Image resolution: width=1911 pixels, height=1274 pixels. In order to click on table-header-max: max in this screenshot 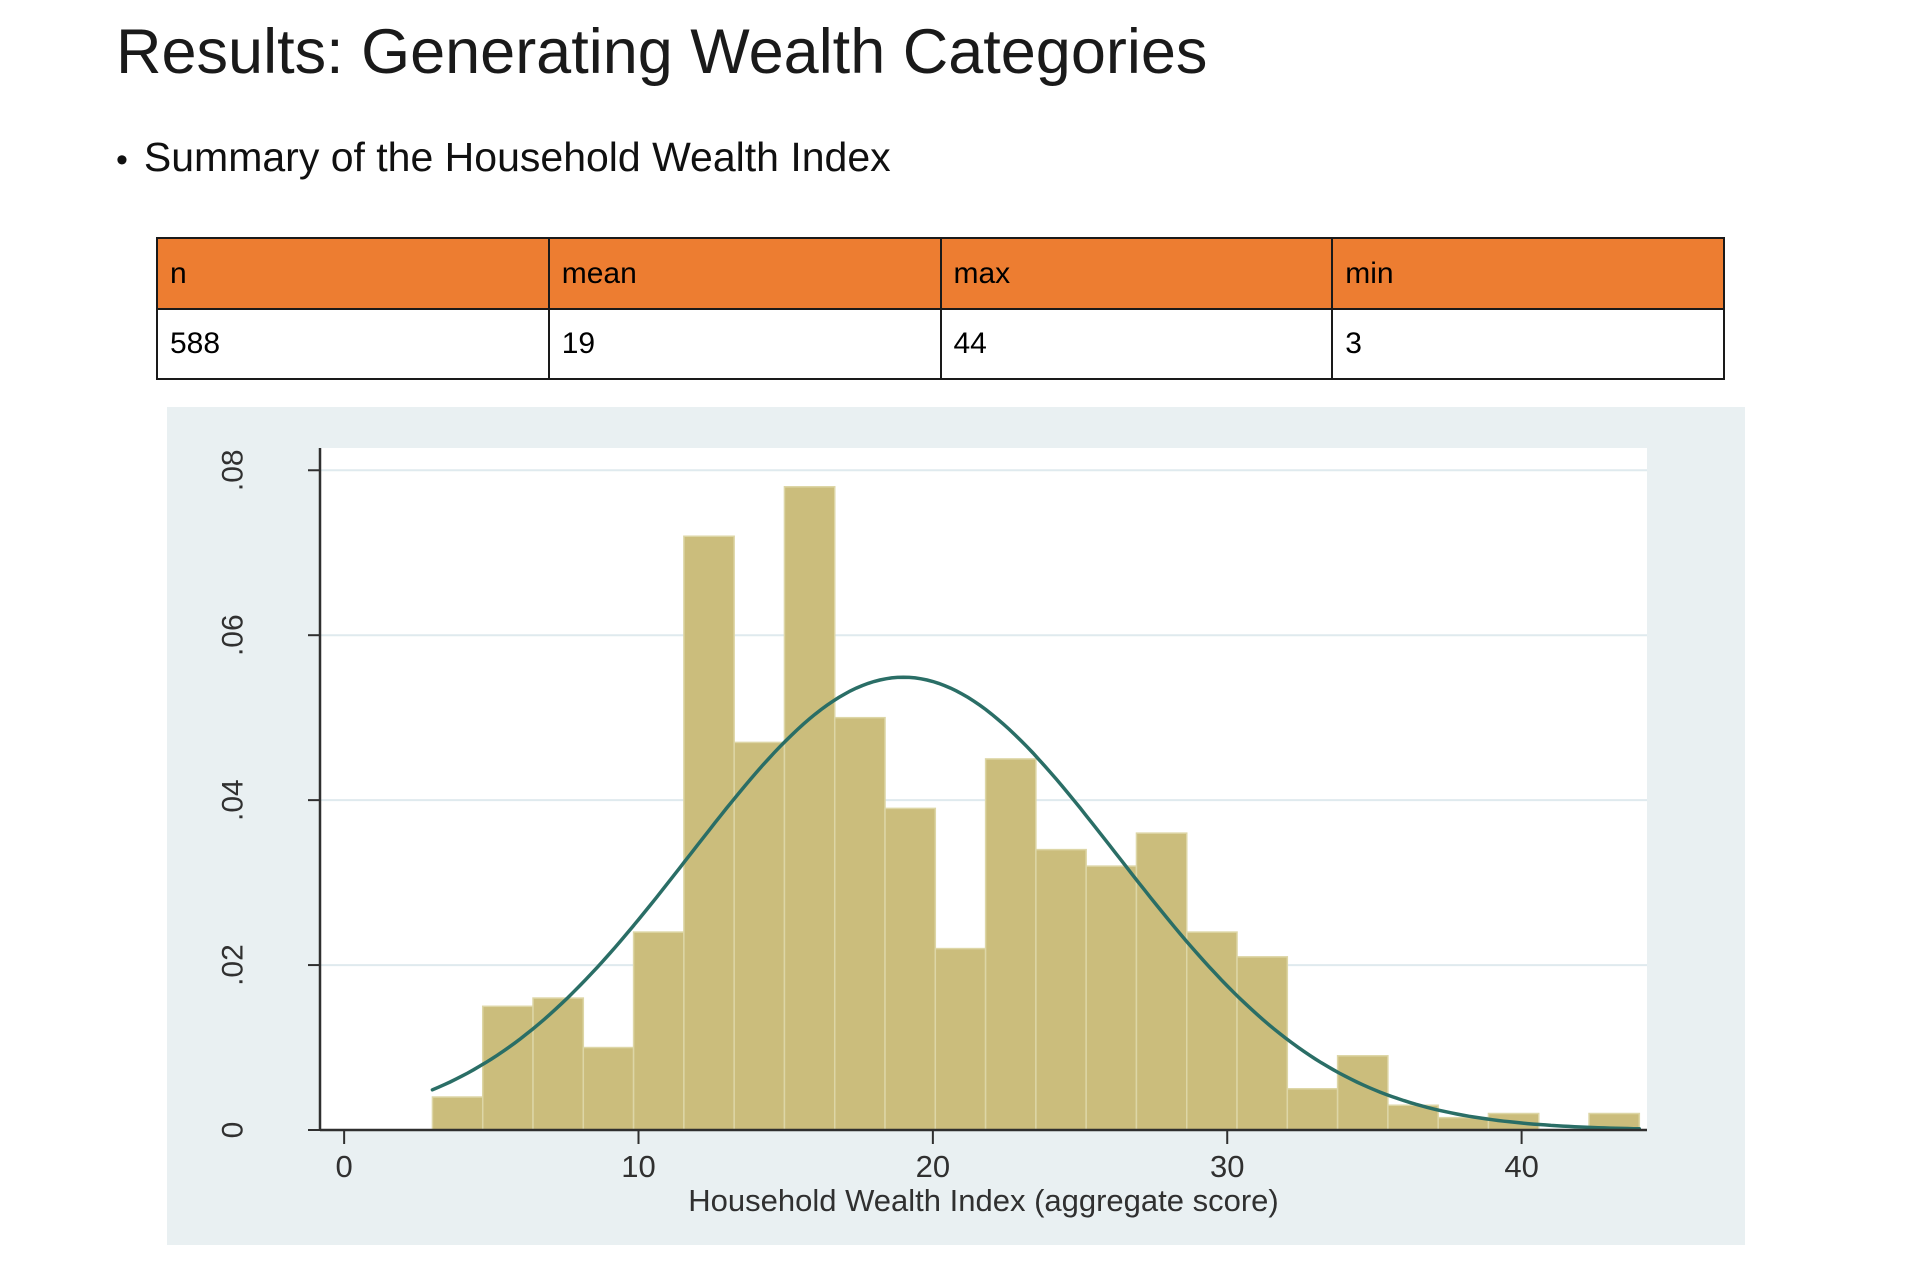, I will do `click(1136, 273)`.